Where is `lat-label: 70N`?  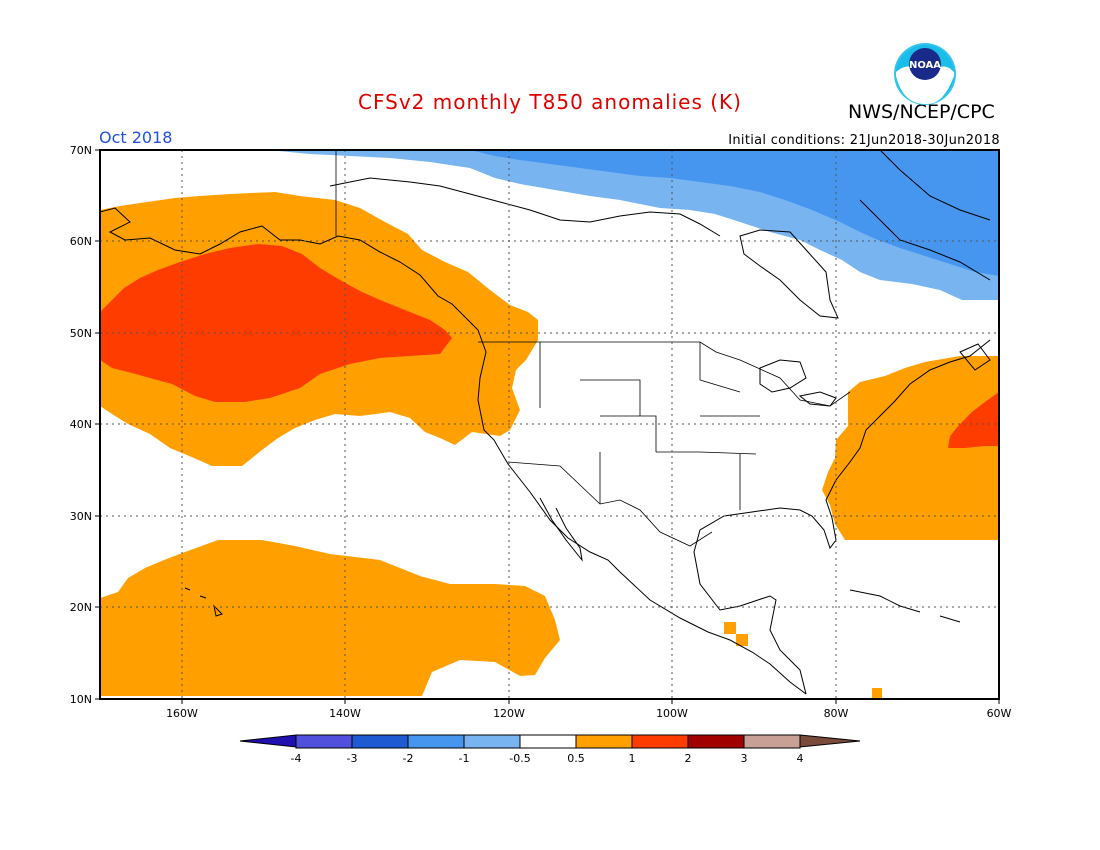 lat-label: 70N is located at coordinates (81, 150).